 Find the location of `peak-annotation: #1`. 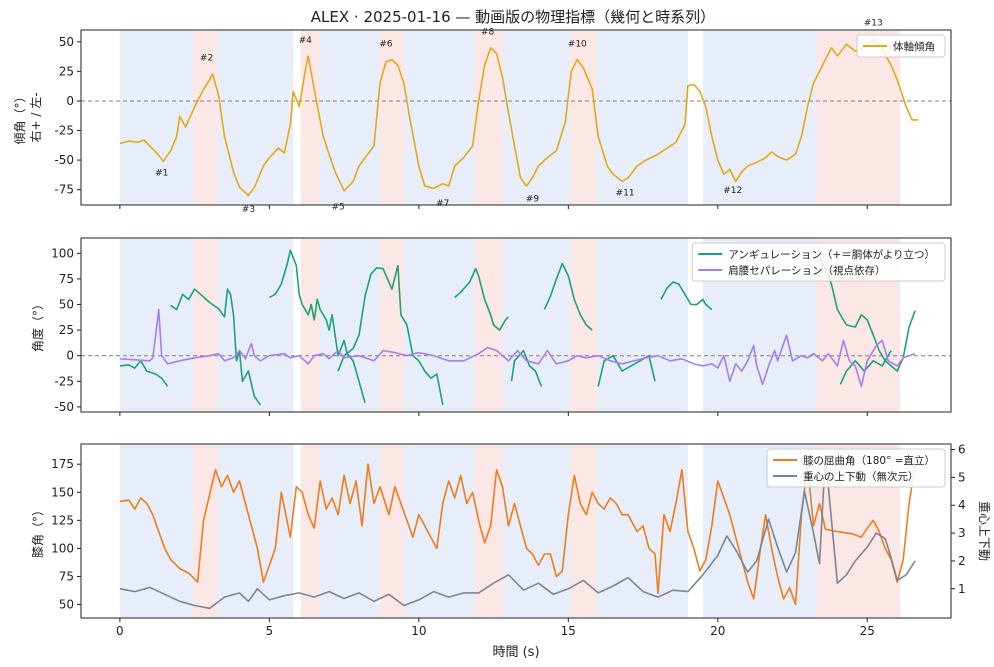

peak-annotation: #1 is located at coordinates (161, 173).